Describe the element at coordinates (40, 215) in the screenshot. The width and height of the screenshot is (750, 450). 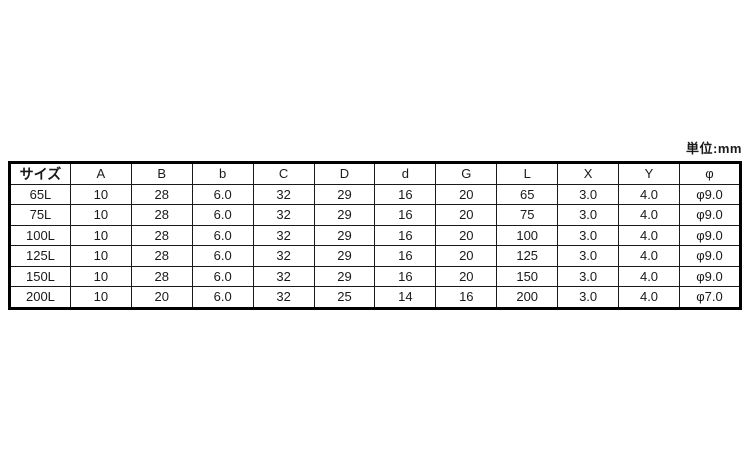
I see `row-label: 75L` at that location.